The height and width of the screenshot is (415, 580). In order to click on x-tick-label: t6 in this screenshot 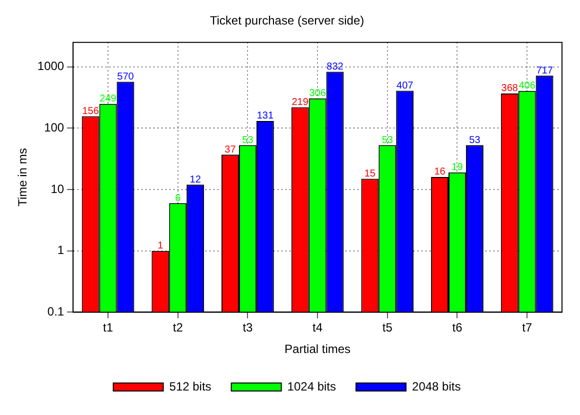, I will do `click(457, 327)`.